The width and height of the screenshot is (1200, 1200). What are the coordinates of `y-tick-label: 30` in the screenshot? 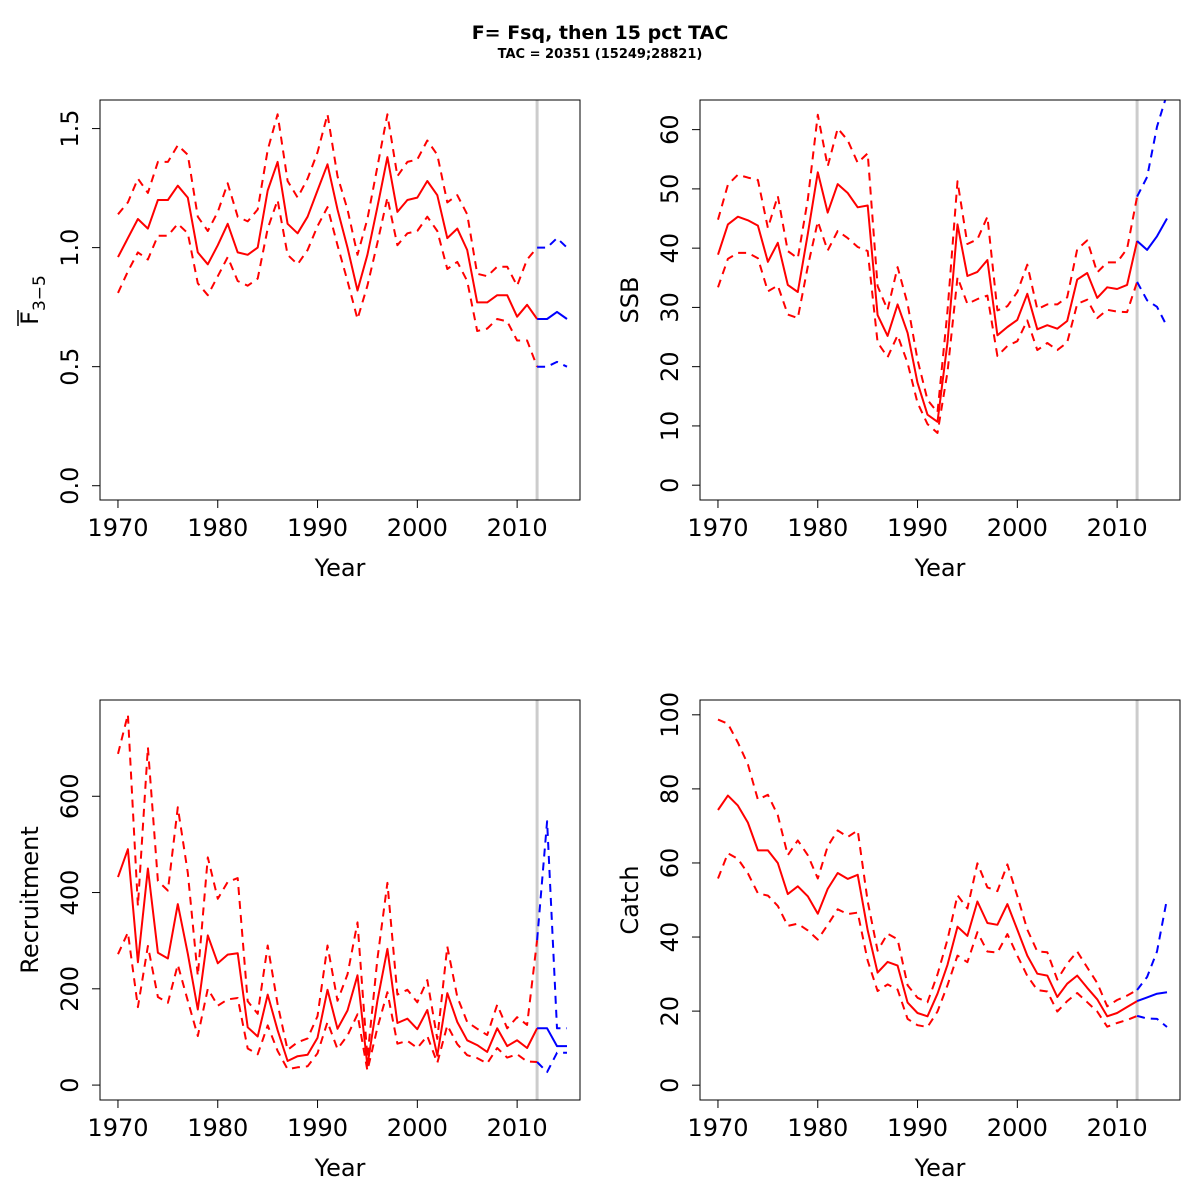 It's located at (670, 307).